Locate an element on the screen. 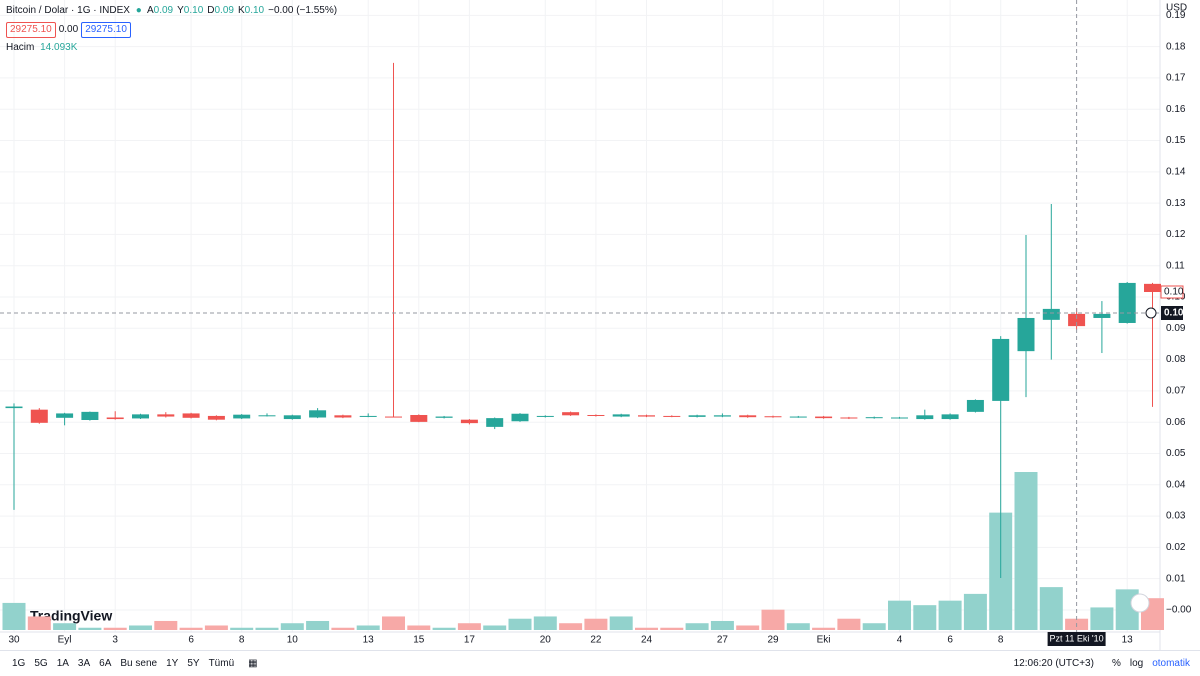  range-button: 5Y is located at coordinates (193, 663).